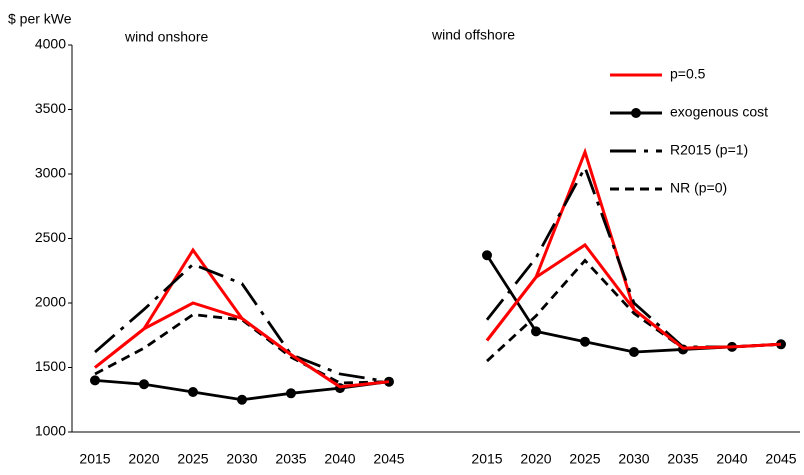  Describe the element at coordinates (40, 19) in the screenshot. I see `y-axis-label: $ per kWe` at that location.